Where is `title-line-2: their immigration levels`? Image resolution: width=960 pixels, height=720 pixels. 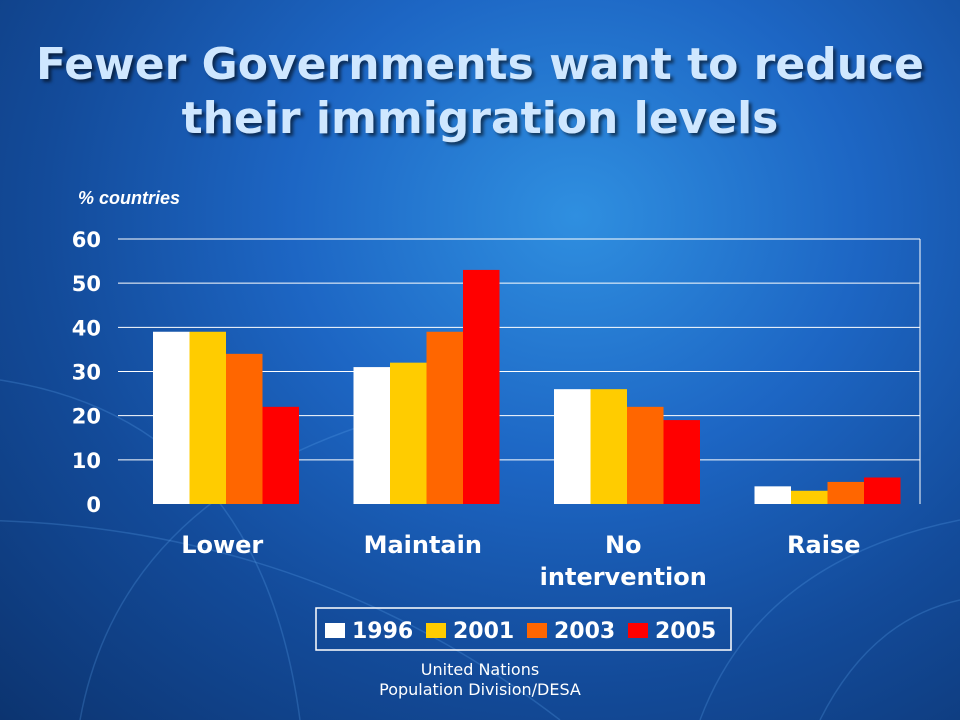
title-line-2: their immigration levels is located at coordinates (480, 118).